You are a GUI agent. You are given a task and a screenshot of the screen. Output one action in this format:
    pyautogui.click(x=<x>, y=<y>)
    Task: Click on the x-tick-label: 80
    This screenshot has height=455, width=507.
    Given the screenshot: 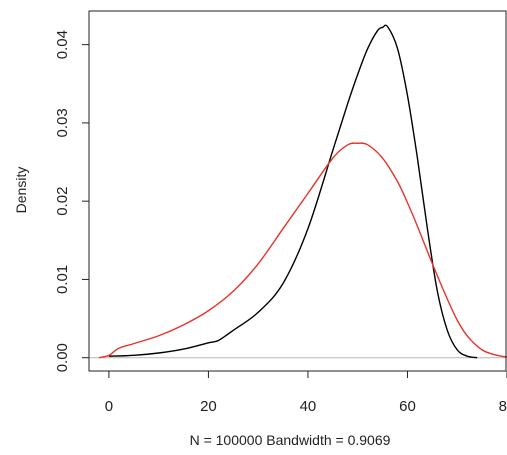 What is the action you would take?
    pyautogui.click(x=503, y=406)
    